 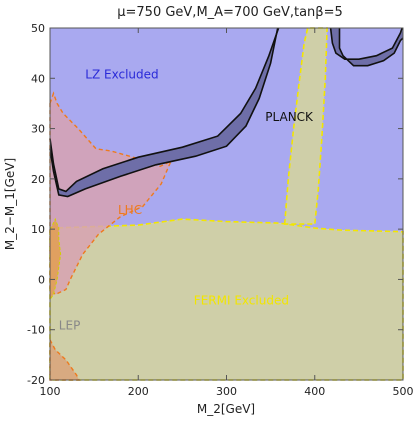 I want to click on region-lhc, so click(x=110, y=194).